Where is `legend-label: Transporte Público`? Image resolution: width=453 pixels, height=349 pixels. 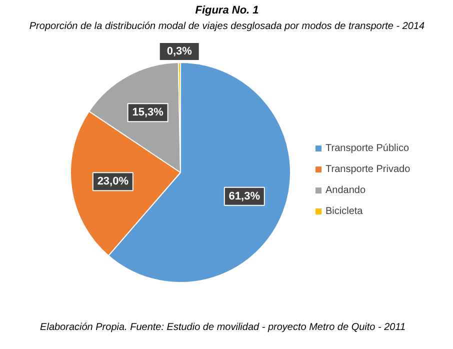
legend-label: Transporte Público is located at coordinates (368, 148).